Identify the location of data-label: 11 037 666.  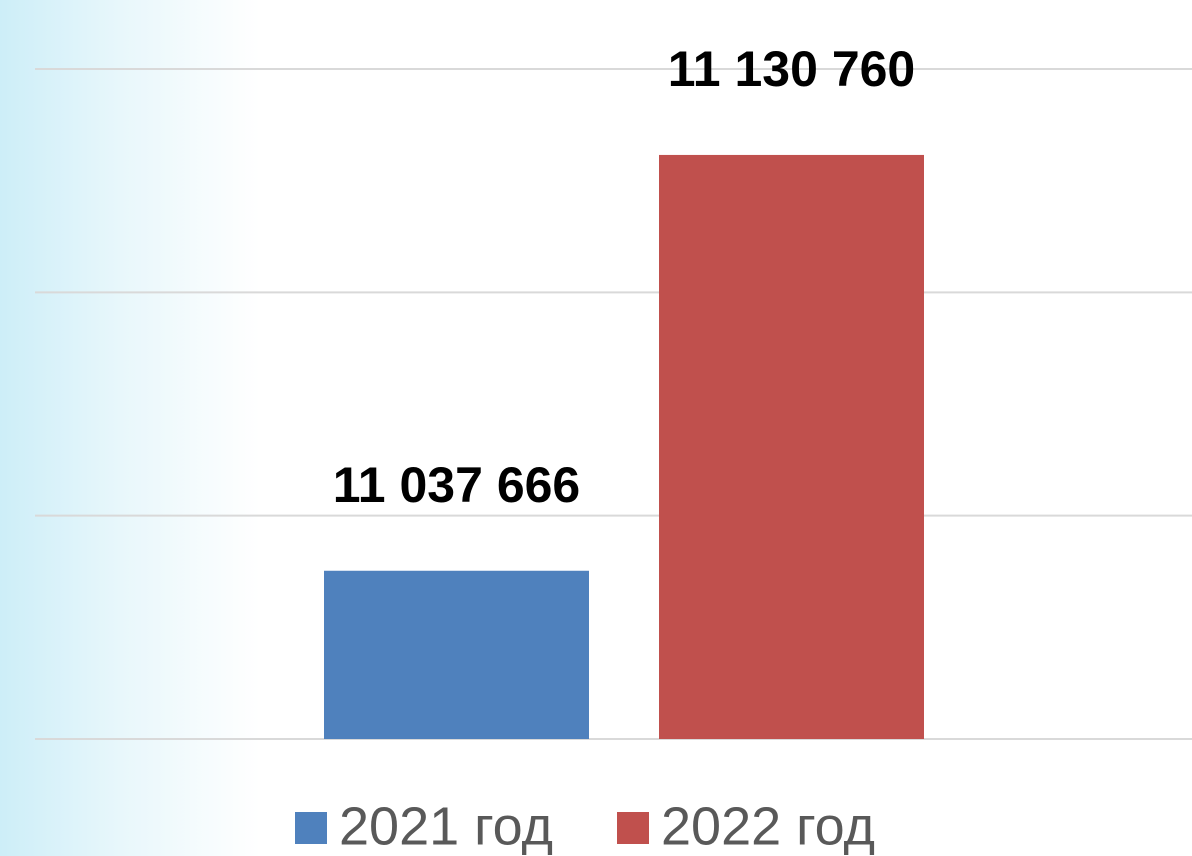
(457, 485).